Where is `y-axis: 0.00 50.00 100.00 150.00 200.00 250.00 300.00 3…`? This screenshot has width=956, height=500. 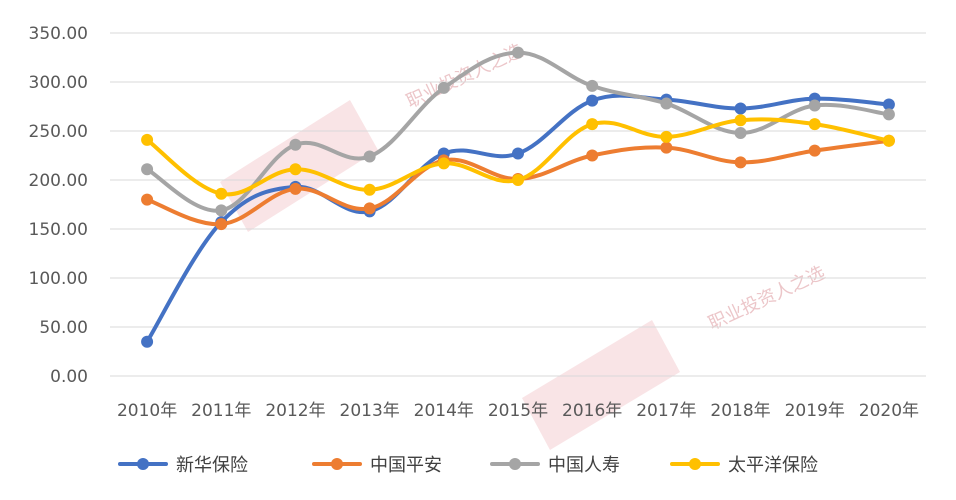 y-axis: 0.00 50.00 100.00 150.00 200.00 250.00 300.00 3… is located at coordinates (58, 205).